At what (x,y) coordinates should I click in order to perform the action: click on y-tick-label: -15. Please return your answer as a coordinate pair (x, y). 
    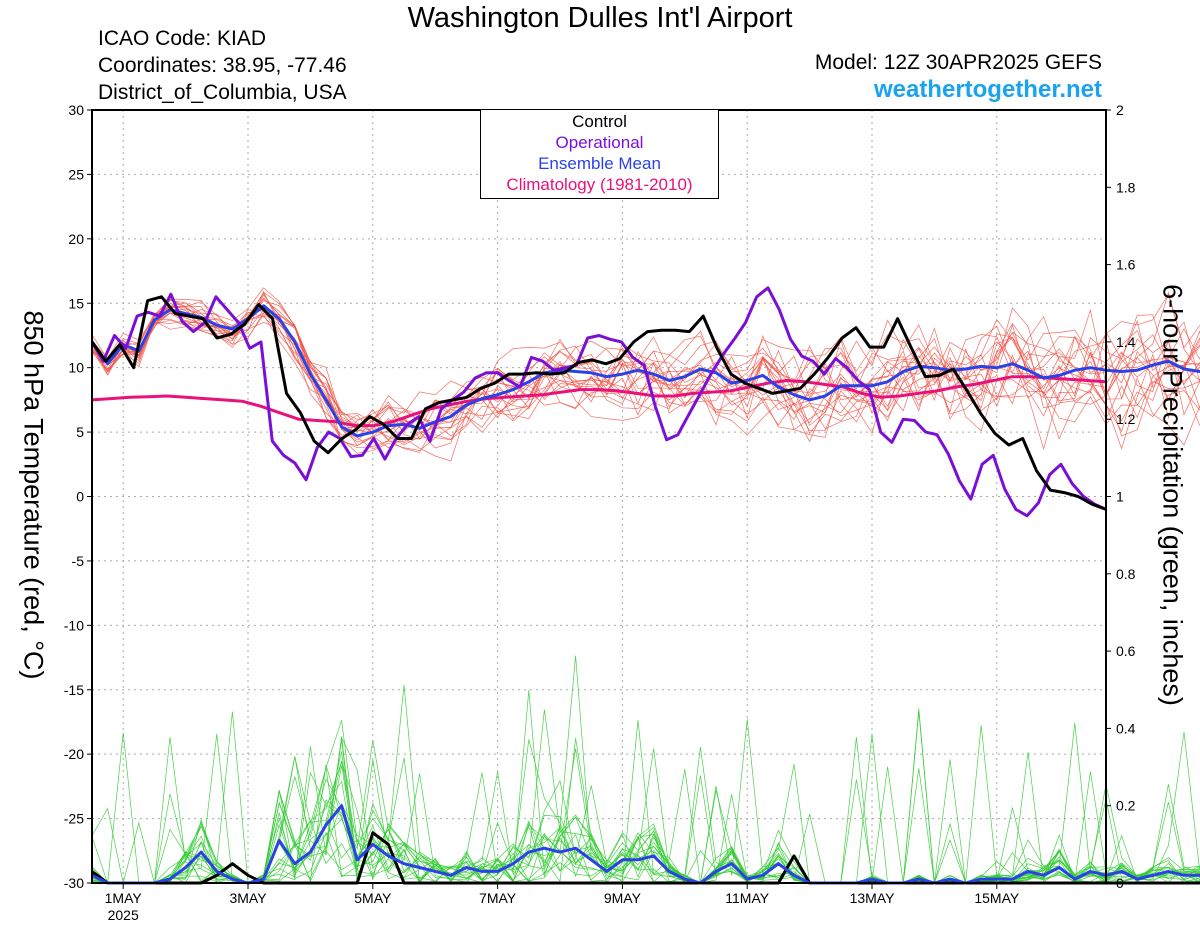
    Looking at the image, I should click on (74, 690).